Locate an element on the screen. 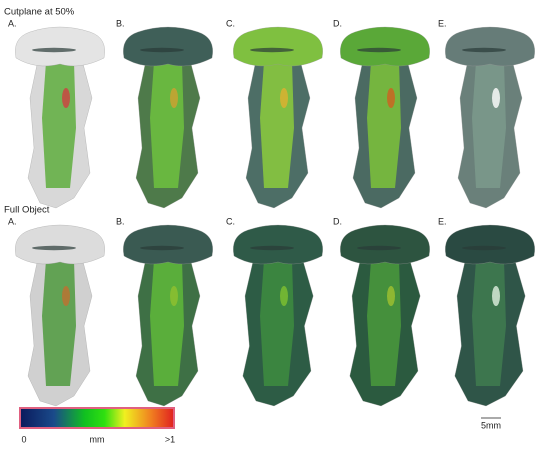 The image size is (550, 451). colorbar-max: >1 is located at coordinates (170, 439).